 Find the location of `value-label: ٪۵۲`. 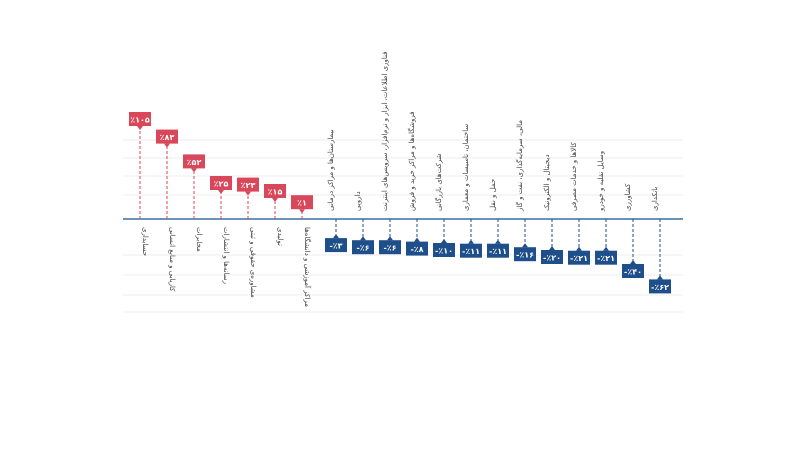

value-label: ٪۵۲ is located at coordinates (194, 162).